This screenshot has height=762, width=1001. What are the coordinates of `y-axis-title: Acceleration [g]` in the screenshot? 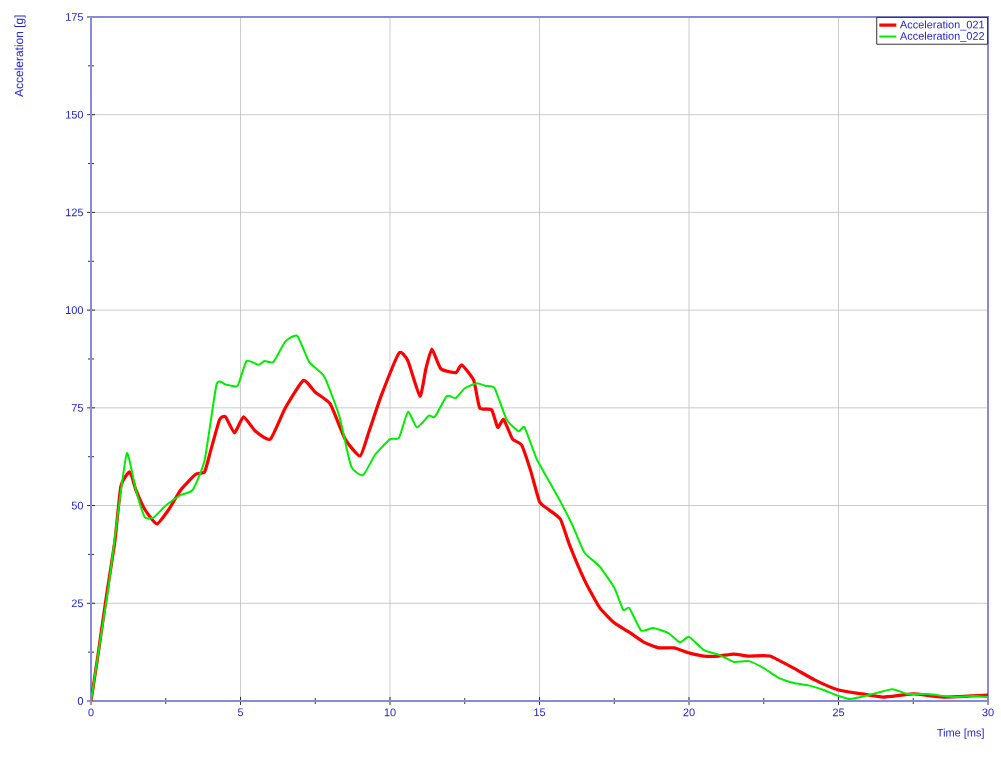 It's located at (20, 56).